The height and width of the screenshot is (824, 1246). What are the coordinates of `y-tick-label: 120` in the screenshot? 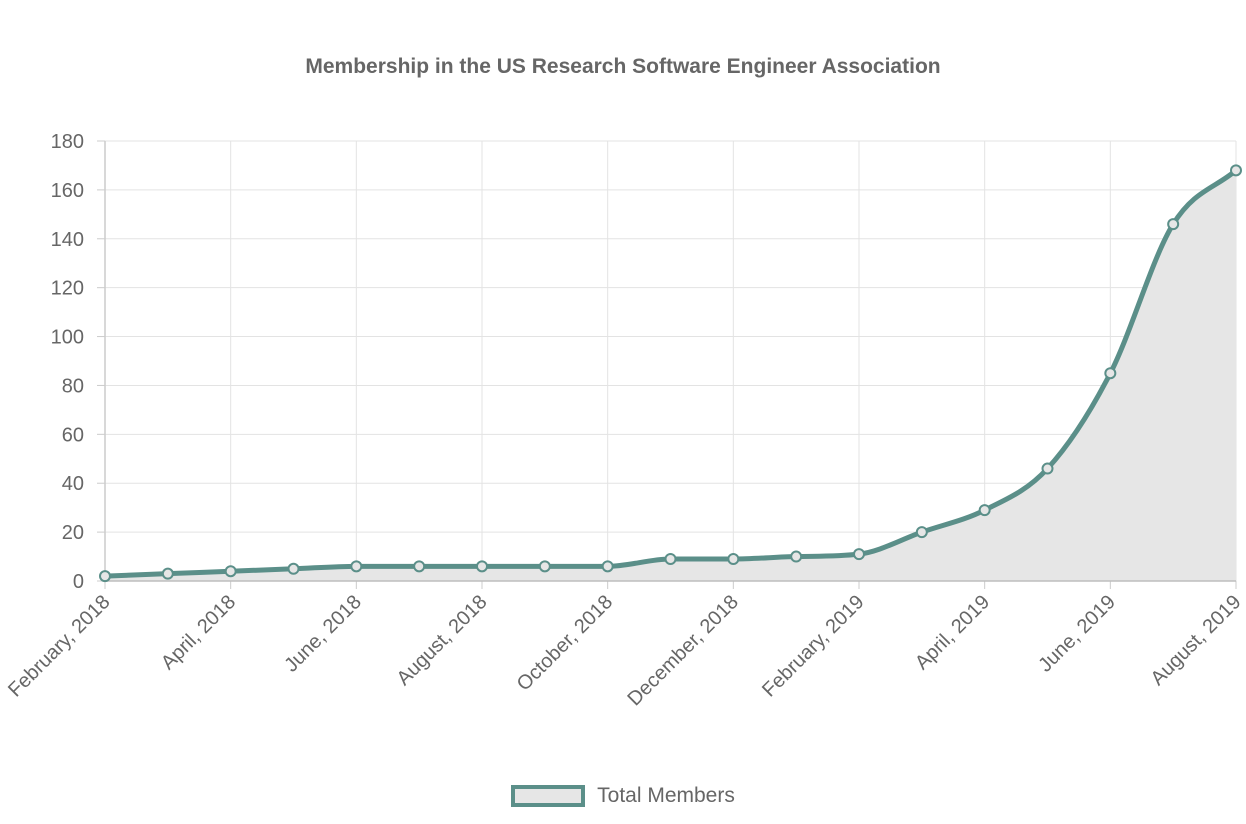 It's located at (67, 289).